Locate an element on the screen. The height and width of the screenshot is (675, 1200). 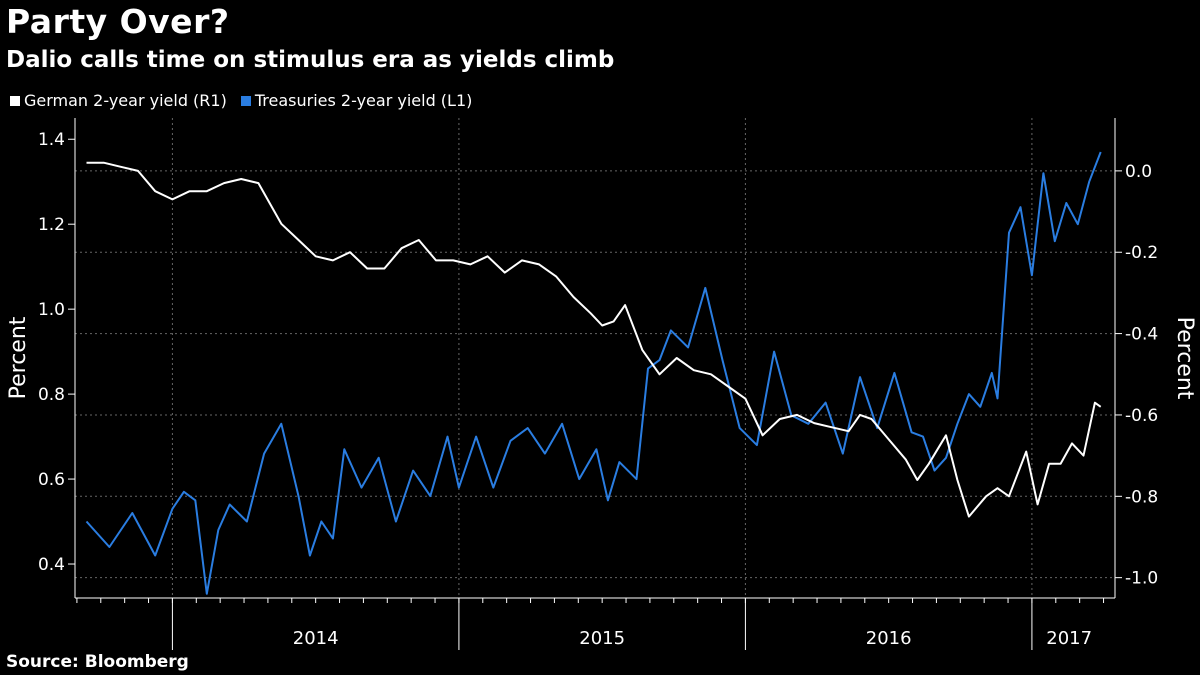
x-tick-label: 2016 is located at coordinates (889, 638).